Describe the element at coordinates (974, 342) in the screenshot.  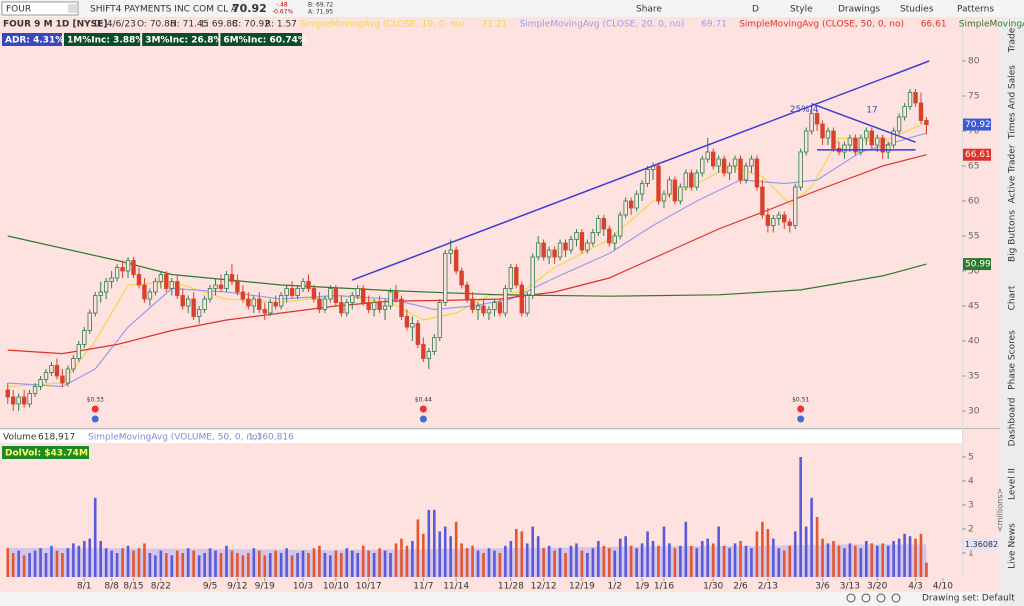
I see `y-tick-label: 40` at that location.